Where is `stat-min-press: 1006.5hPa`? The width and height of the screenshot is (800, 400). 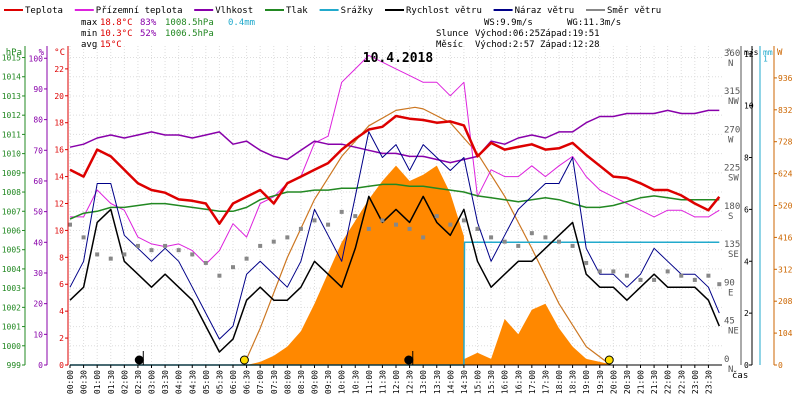
stat-min-press: 1006.5hPa is located at coordinates (189, 34).